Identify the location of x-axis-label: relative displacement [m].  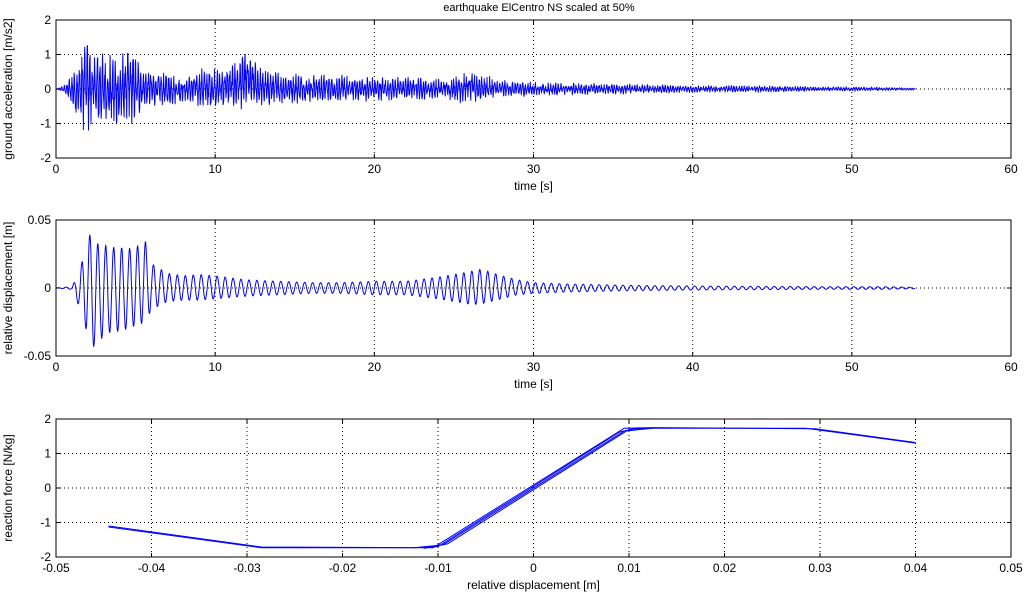
(533, 585).